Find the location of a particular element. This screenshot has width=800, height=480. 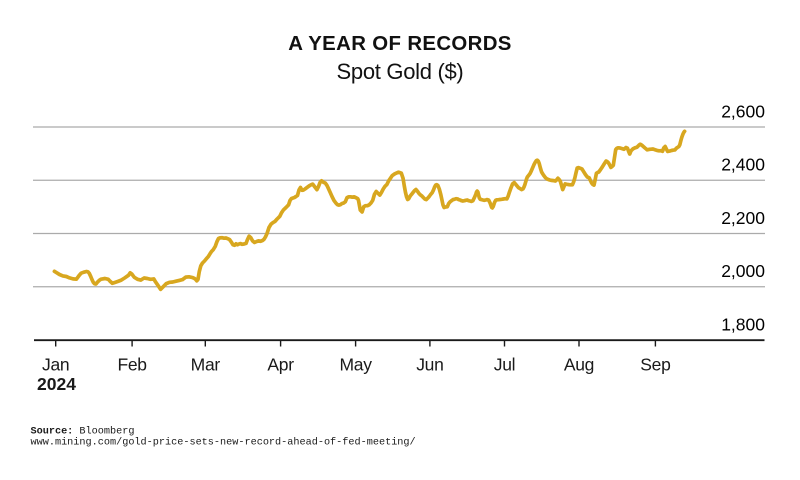

svg-text: Mar is located at coordinates (206, 365).